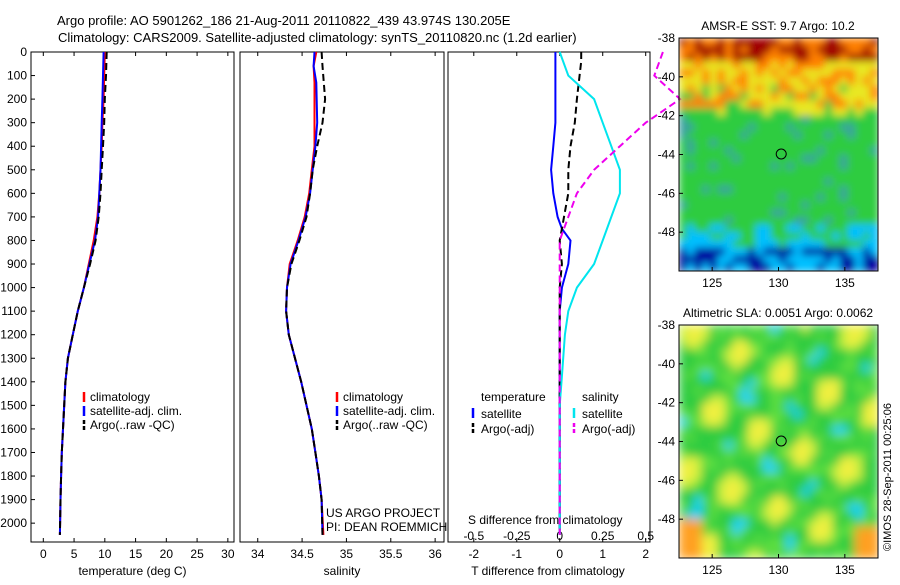 Image resolution: width=900 pixels, height=585 pixels. I want to click on x-tick-label: 35, so click(347, 554).